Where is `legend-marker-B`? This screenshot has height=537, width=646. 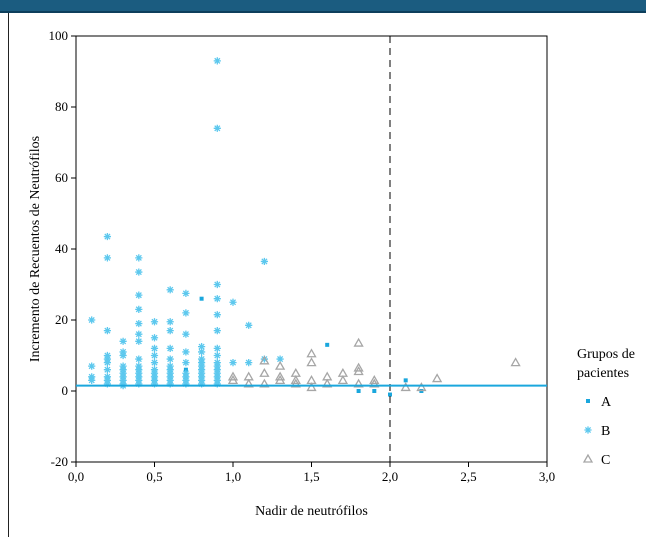 legend-marker-B is located at coordinates (588, 430).